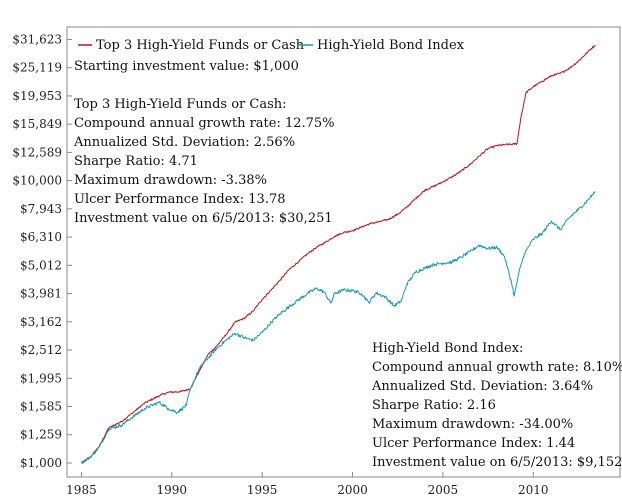  Describe the element at coordinates (352, 490) in the screenshot. I see `x-tick-label: 2000` at that location.